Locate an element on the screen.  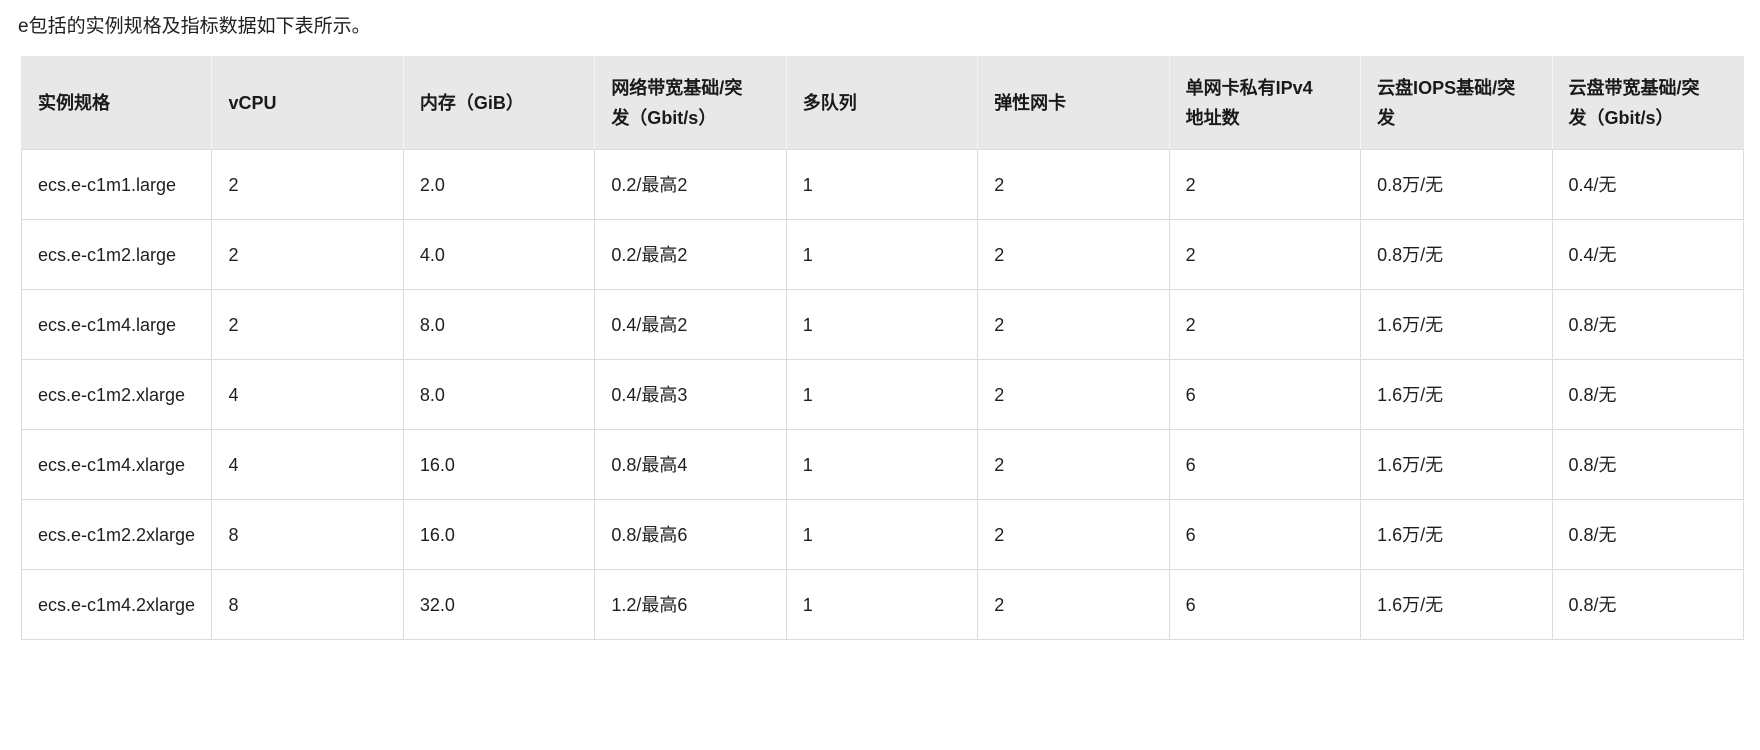
instance-type-cell: ecs.e-c1m2.xlarge is located at coordinates (117, 395).